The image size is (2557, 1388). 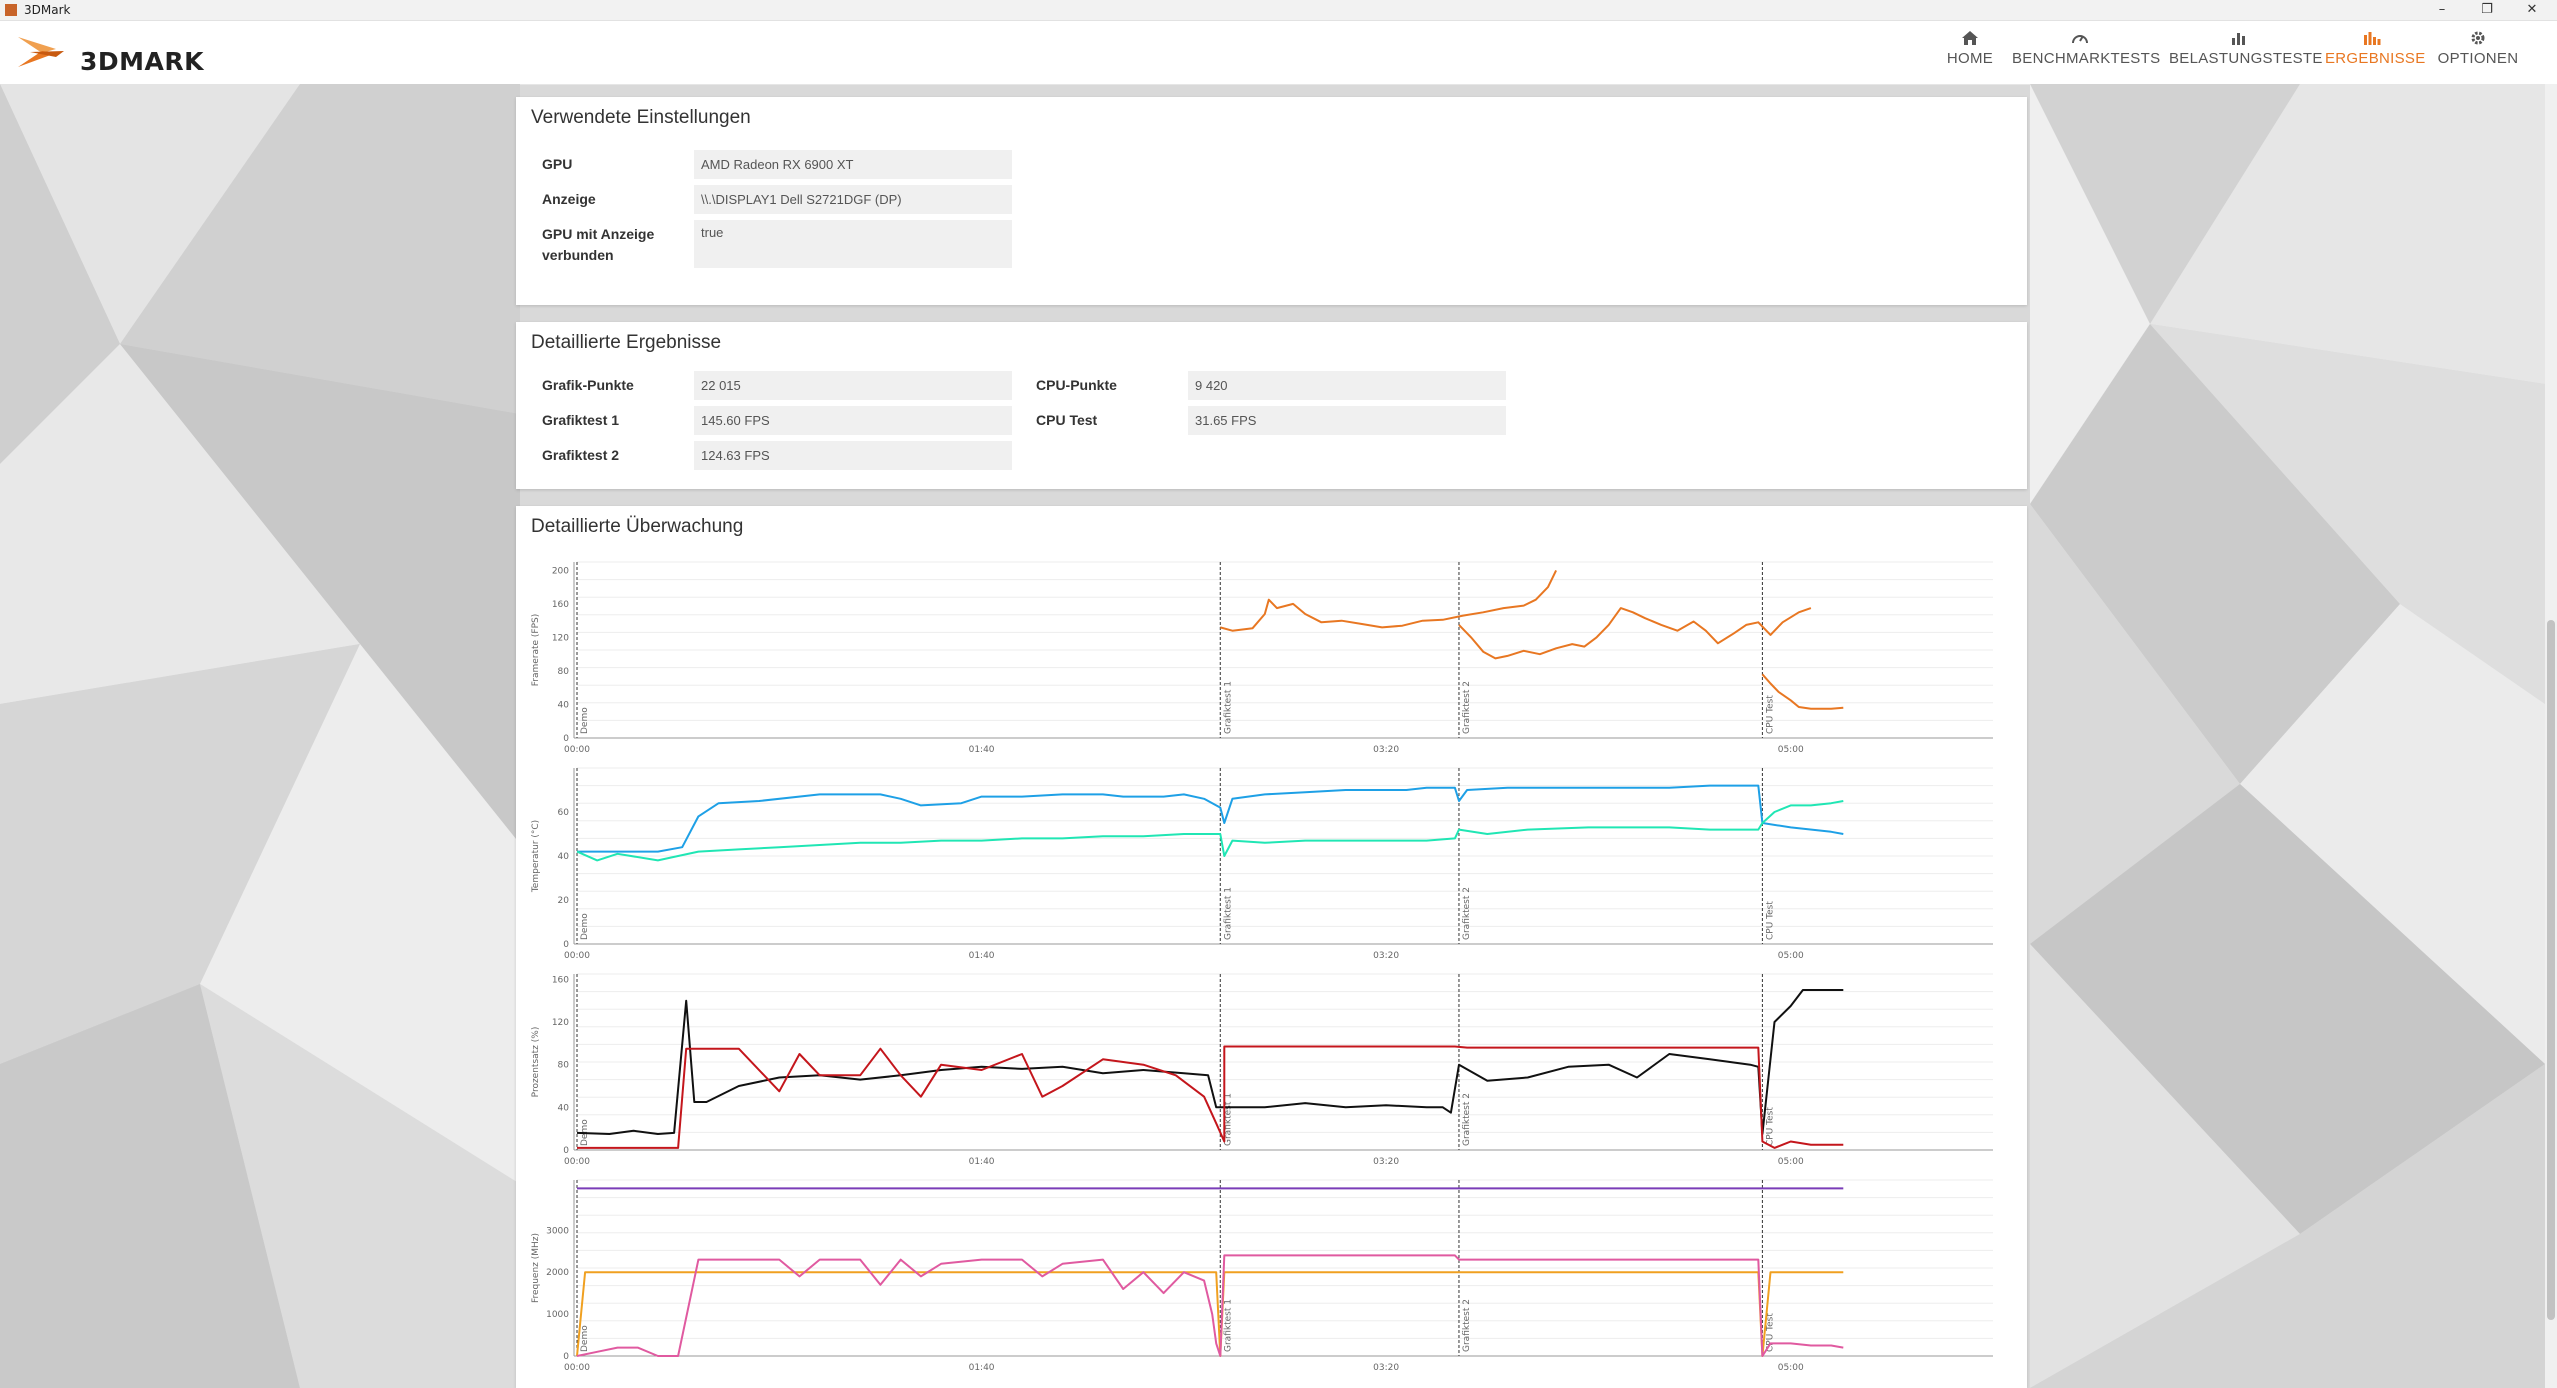 What do you see at coordinates (2375, 55) in the screenshot?
I see `nav-results: ERGEBNISSE` at bounding box center [2375, 55].